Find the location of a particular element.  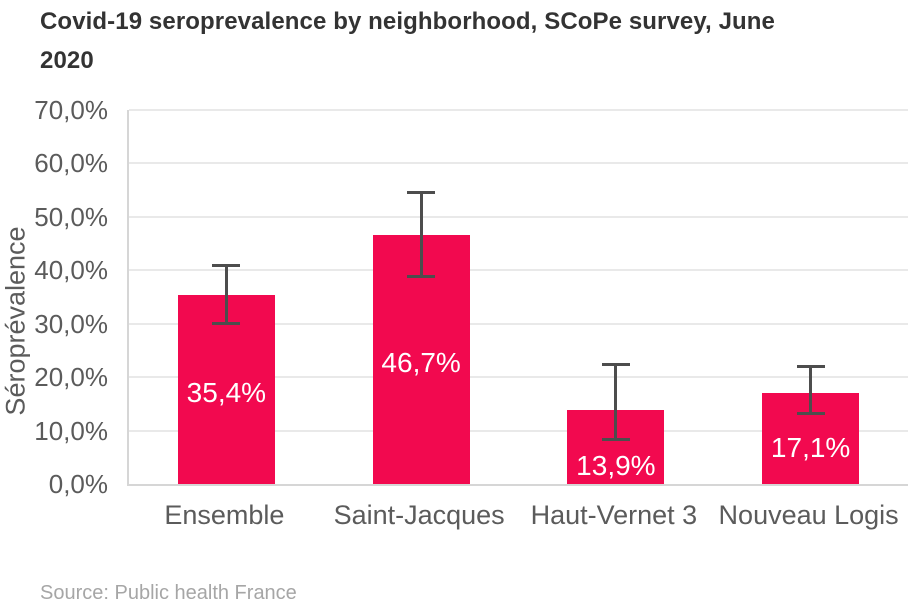

x-axis-label: Ensemble is located at coordinates (224, 515).